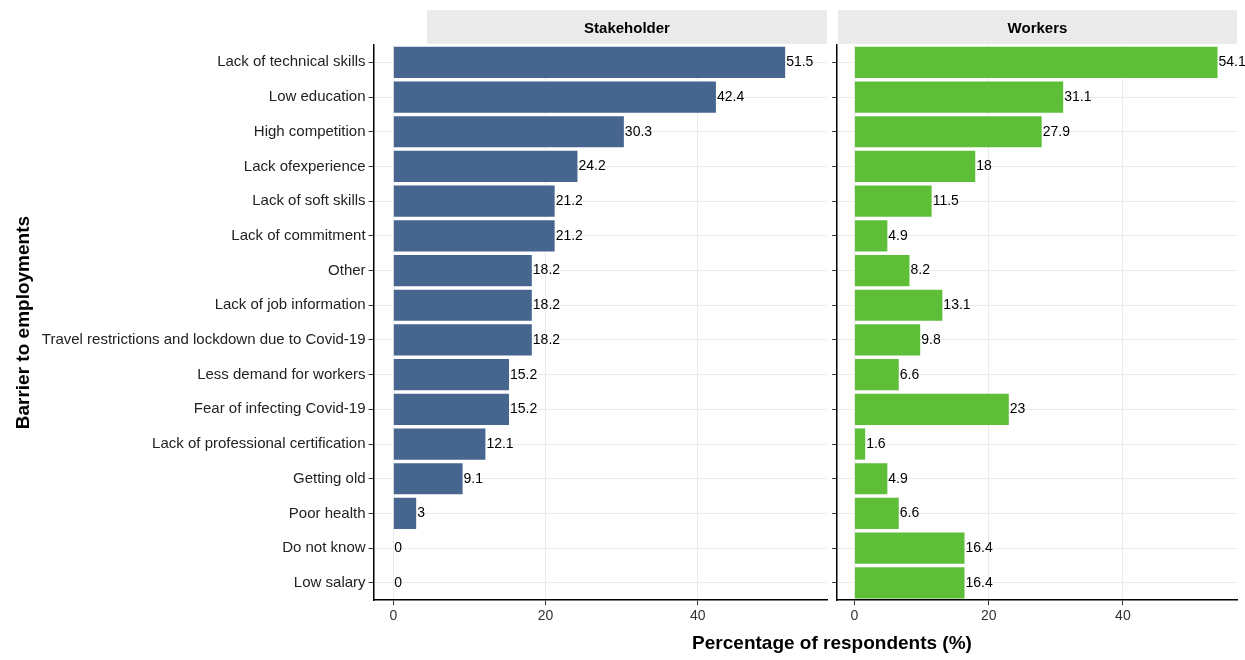 The width and height of the screenshot is (1245, 660). Describe the element at coordinates (1231, 61) in the screenshot. I see `data-label: 54.1` at that location.